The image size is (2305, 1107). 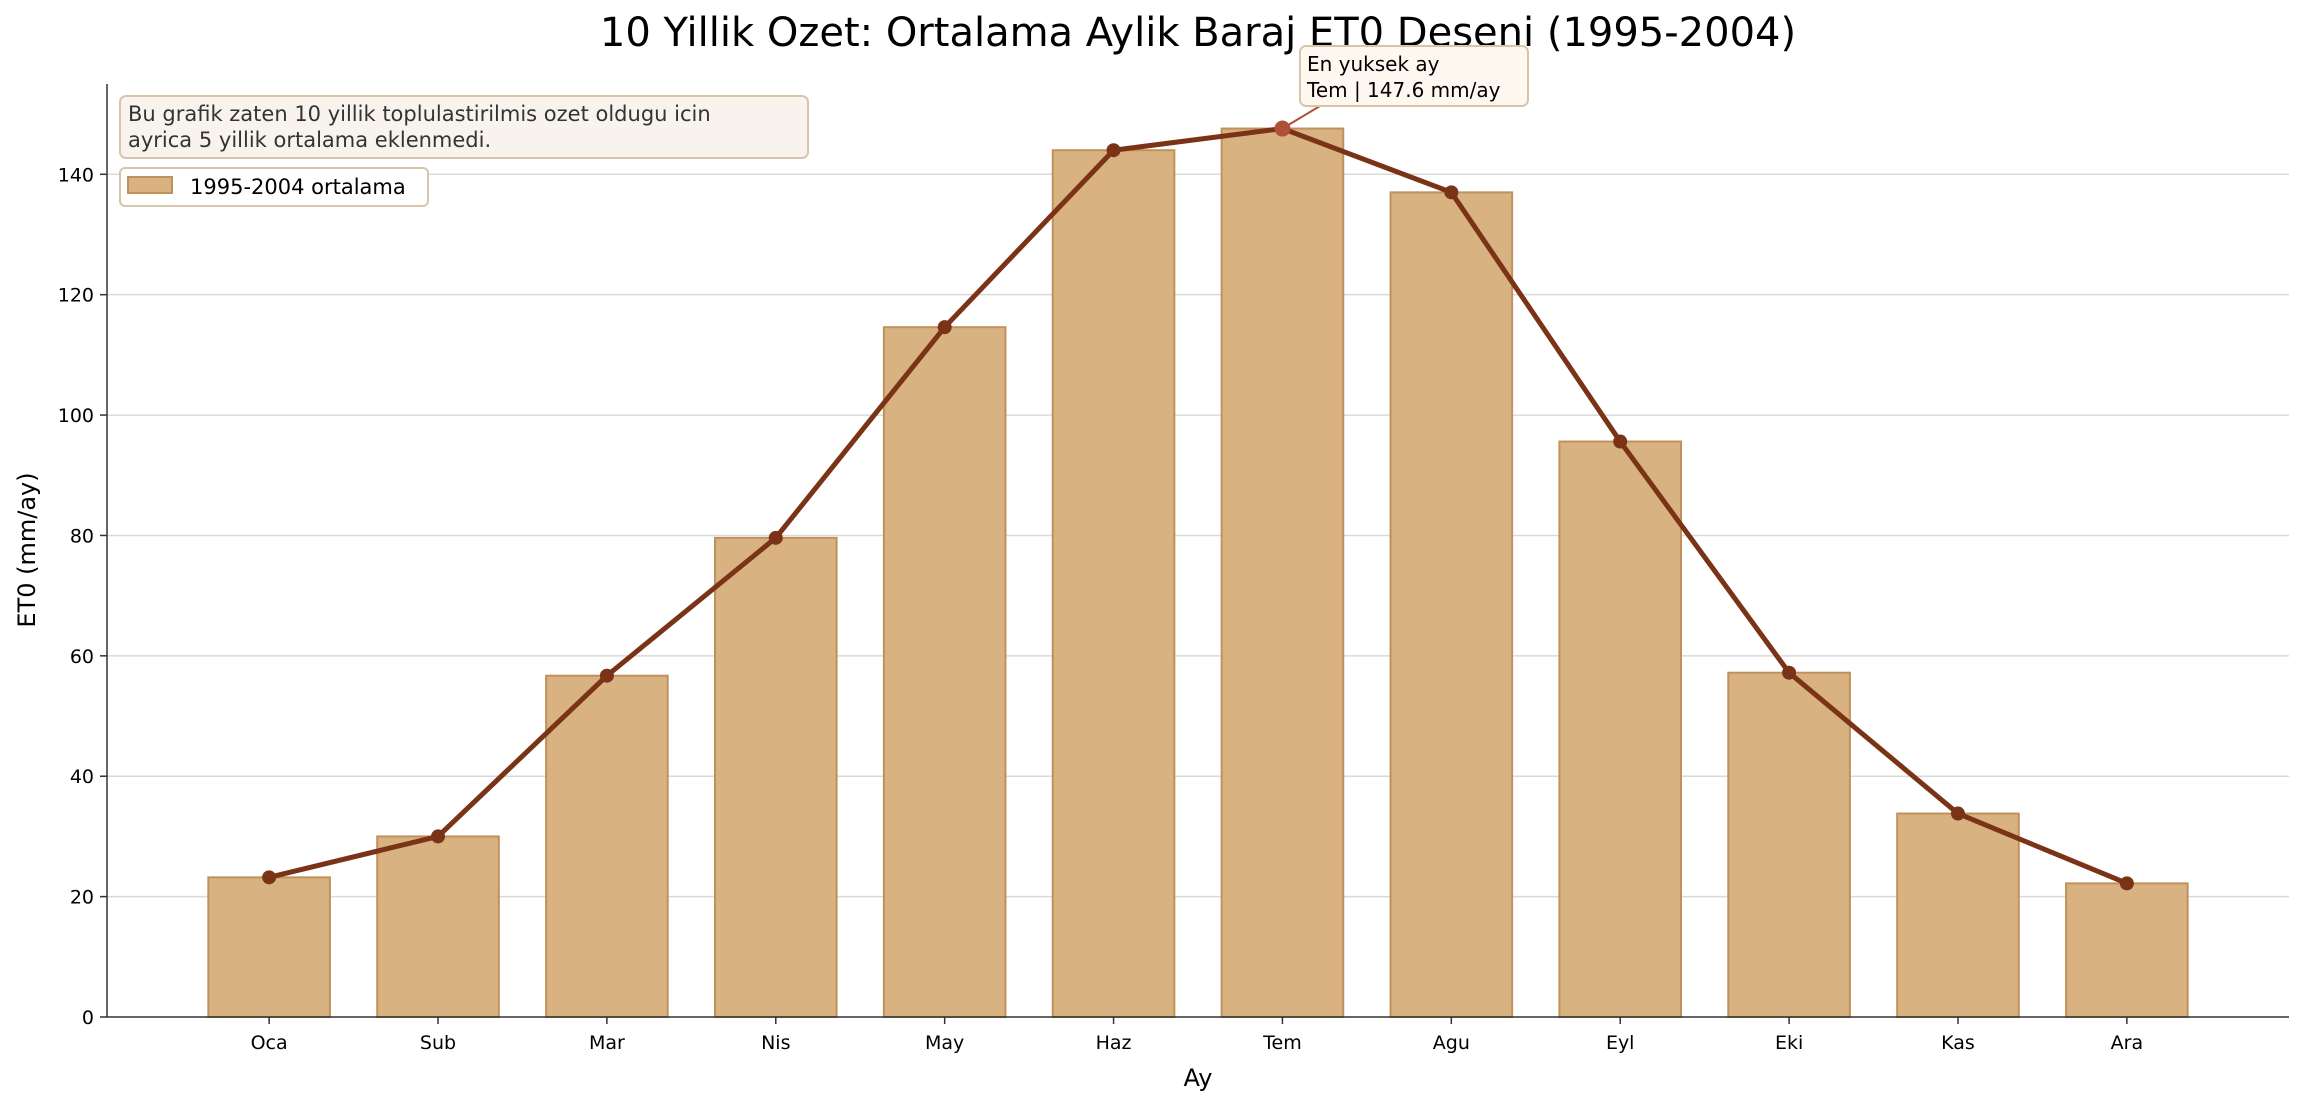 What do you see at coordinates (82, 536) in the screenshot?
I see `y-tick-label: 80` at bounding box center [82, 536].